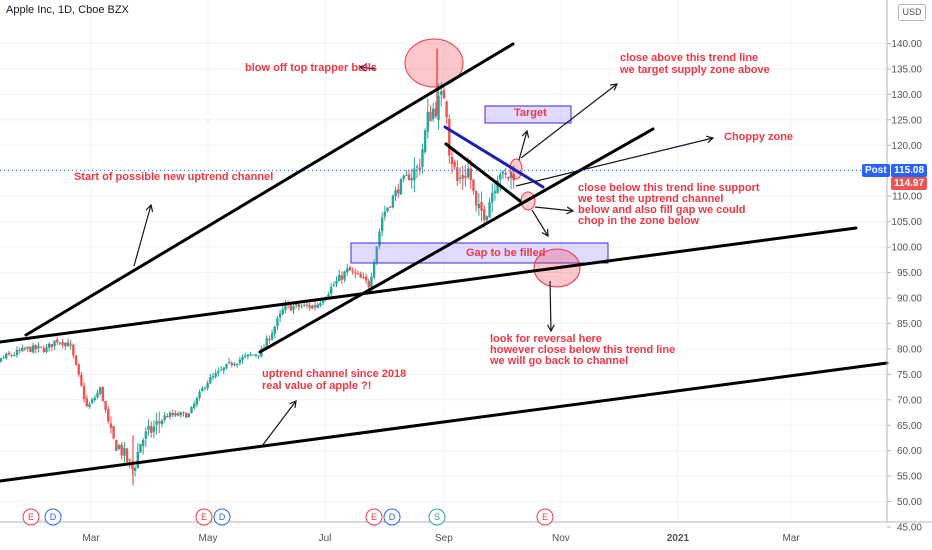 The height and width of the screenshot is (550, 932). I want to click on annotation-close-below-2: we test the uptrend channel, so click(651, 199).